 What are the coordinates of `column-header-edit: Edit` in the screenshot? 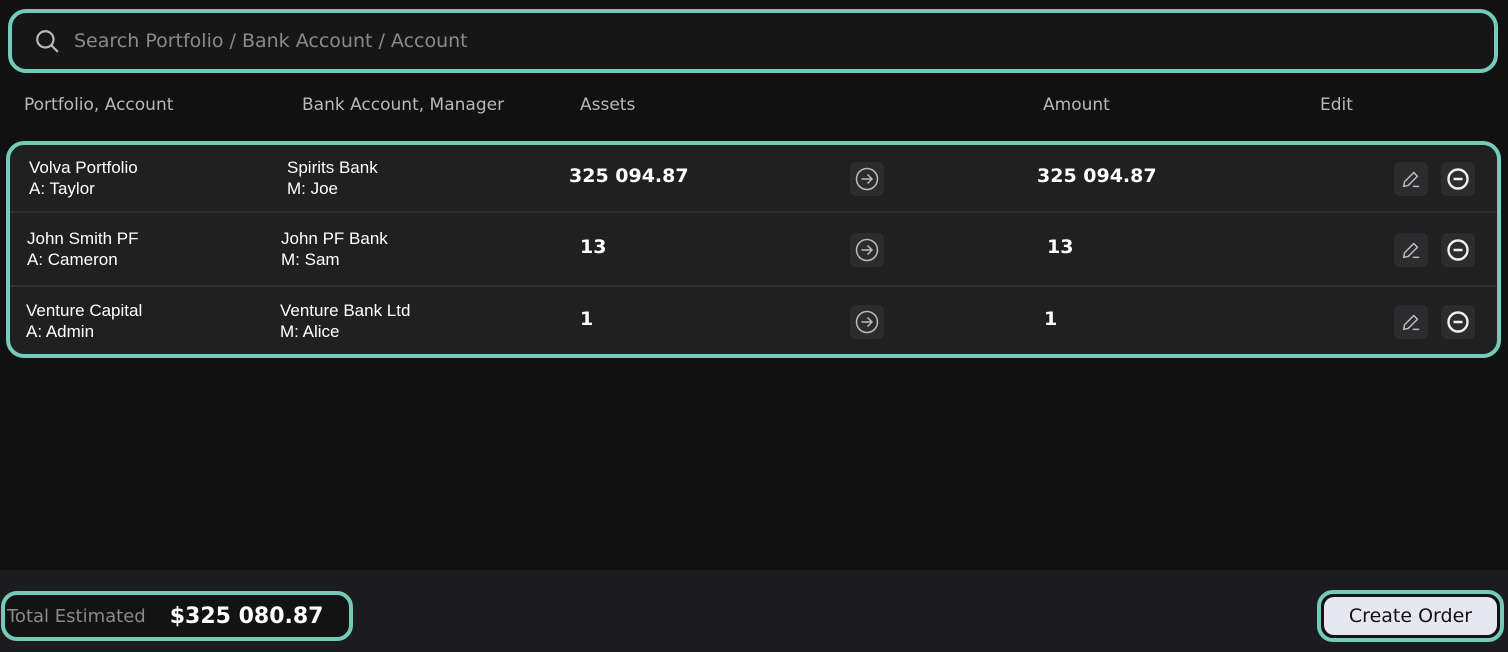 It's located at (1336, 105).